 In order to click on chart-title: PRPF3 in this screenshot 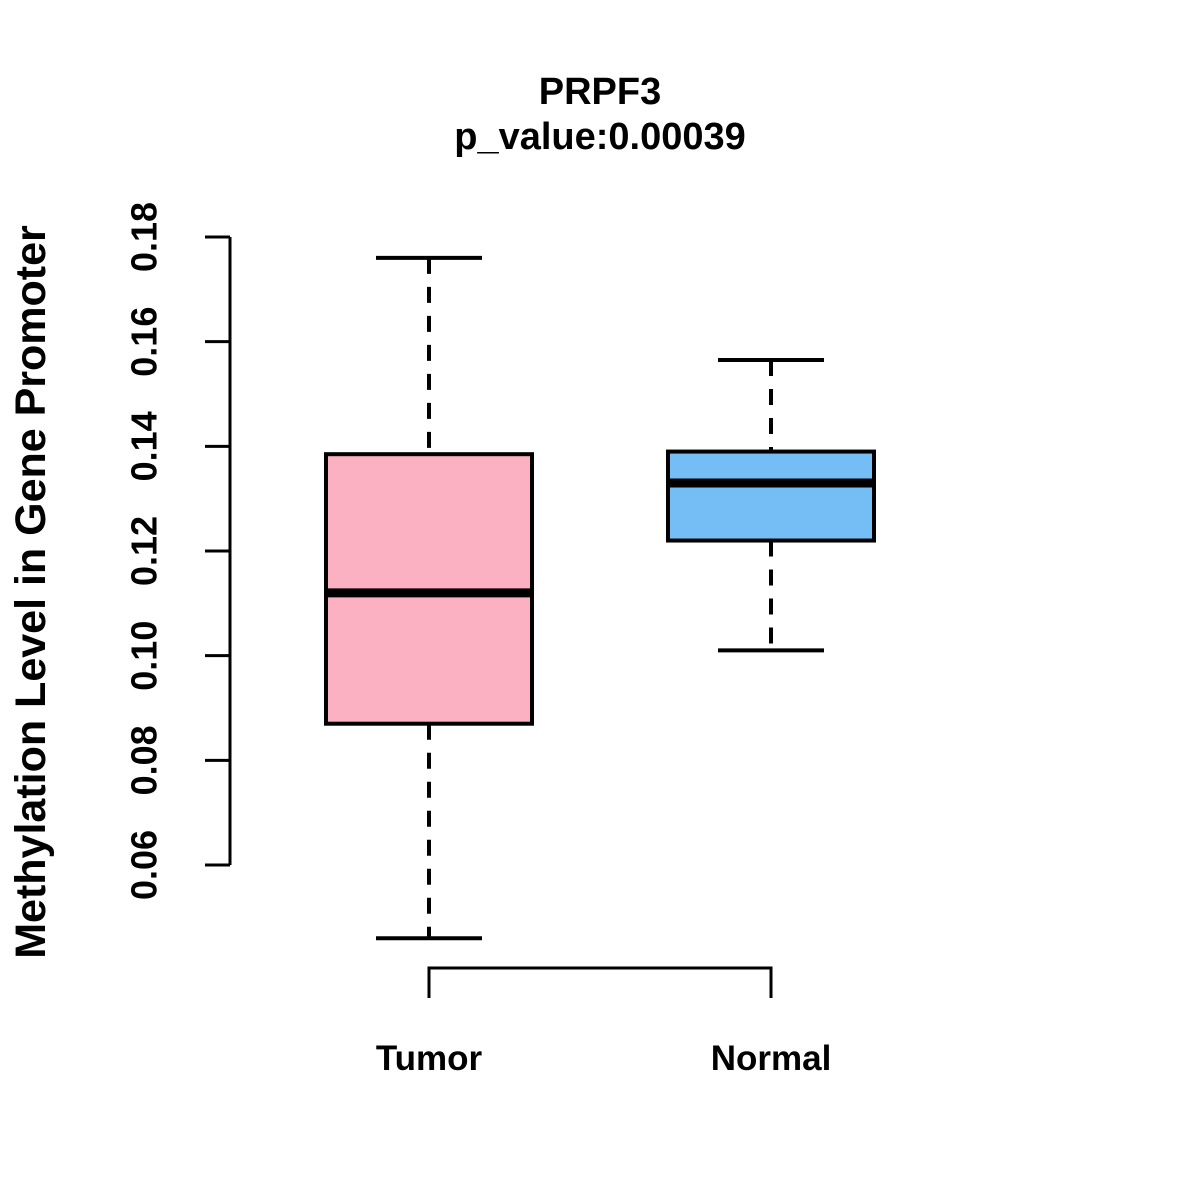, I will do `click(600, 92)`.